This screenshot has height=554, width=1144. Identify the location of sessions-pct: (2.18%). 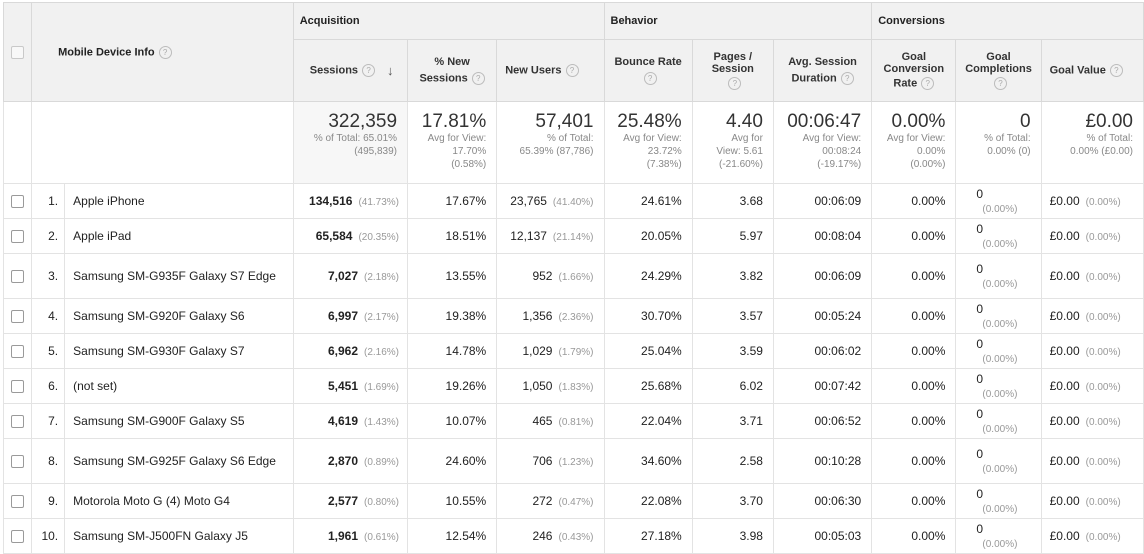
(382, 277).